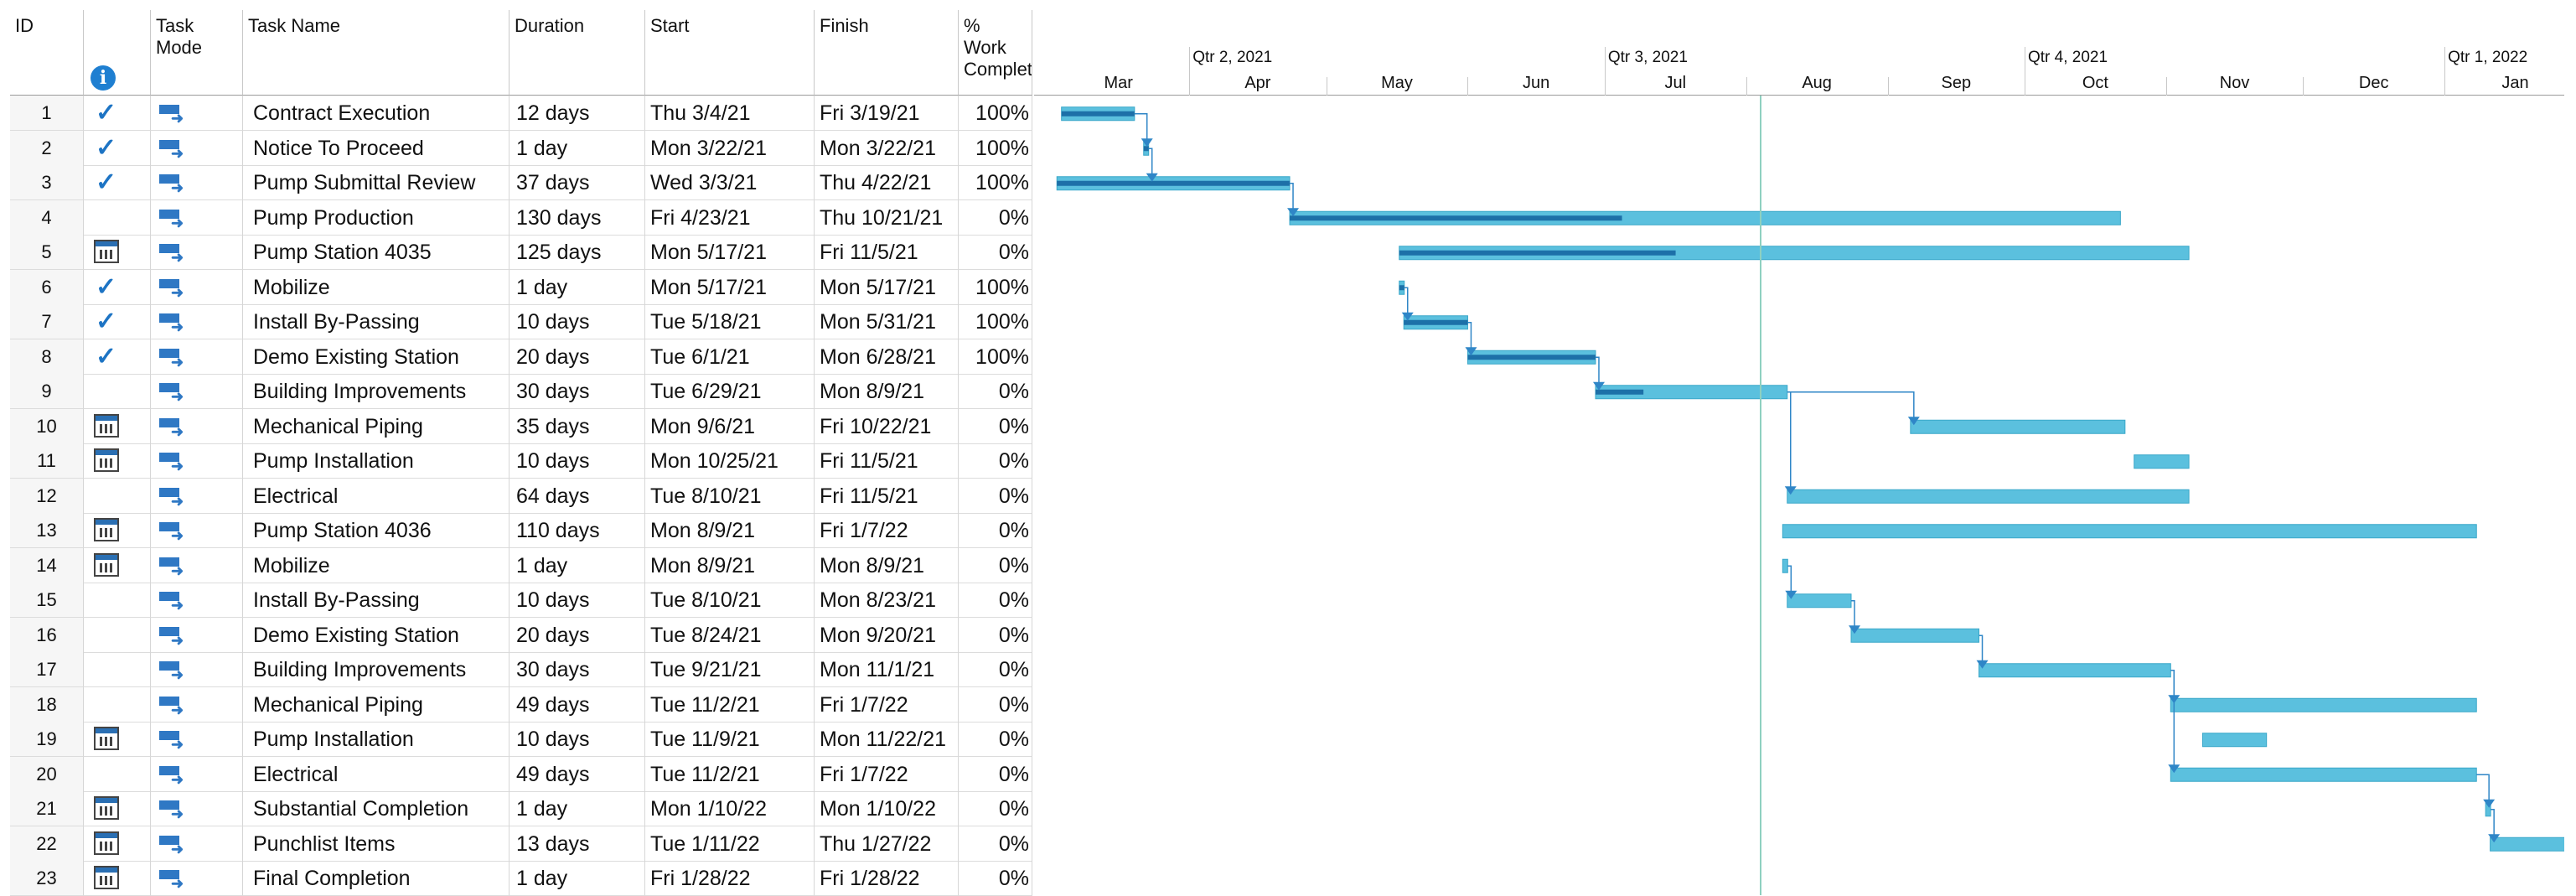 The image size is (2576, 896). I want to click on task-duration: 20 days, so click(577, 635).